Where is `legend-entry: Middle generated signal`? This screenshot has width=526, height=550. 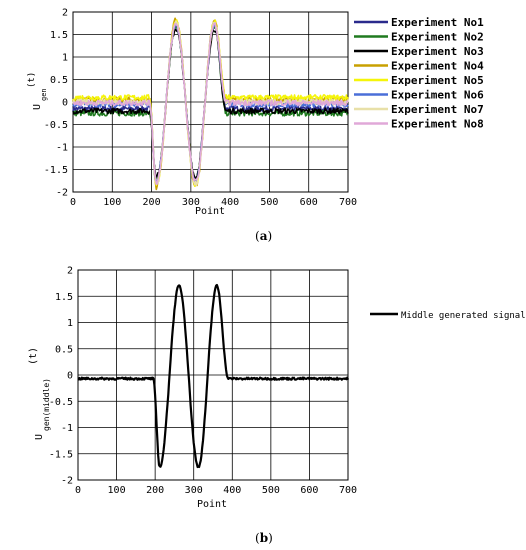 legend-entry: Middle generated signal is located at coordinates (463, 316).